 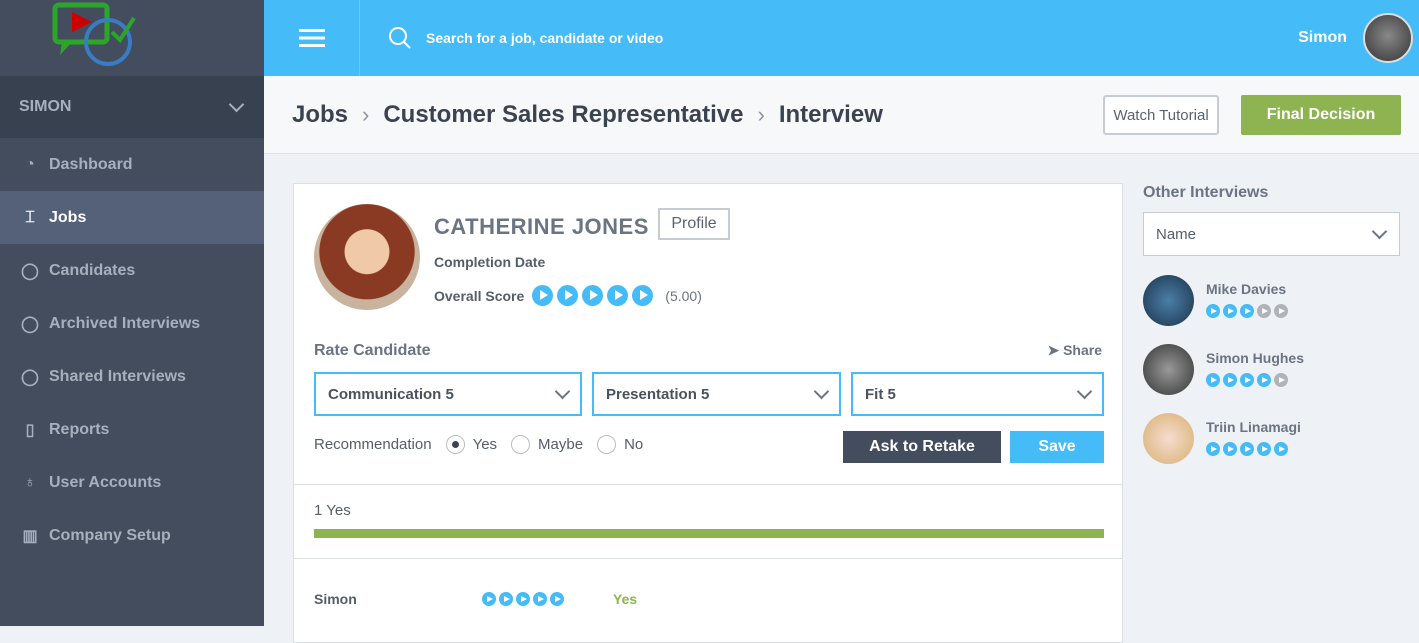 What do you see at coordinates (132, 217) in the screenshot?
I see `sidebar-item-jobs: ⌶ Jobs` at bounding box center [132, 217].